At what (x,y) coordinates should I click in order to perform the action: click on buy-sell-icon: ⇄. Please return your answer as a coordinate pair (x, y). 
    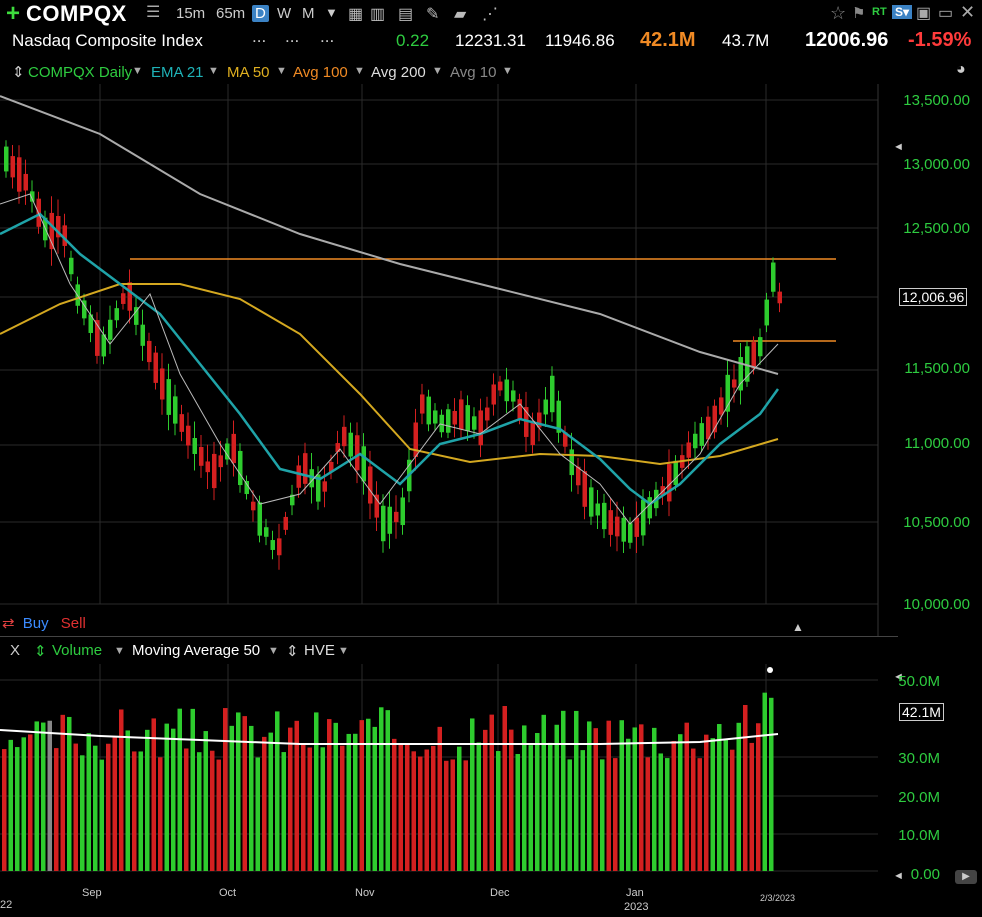
    Looking at the image, I should click on (8, 623).